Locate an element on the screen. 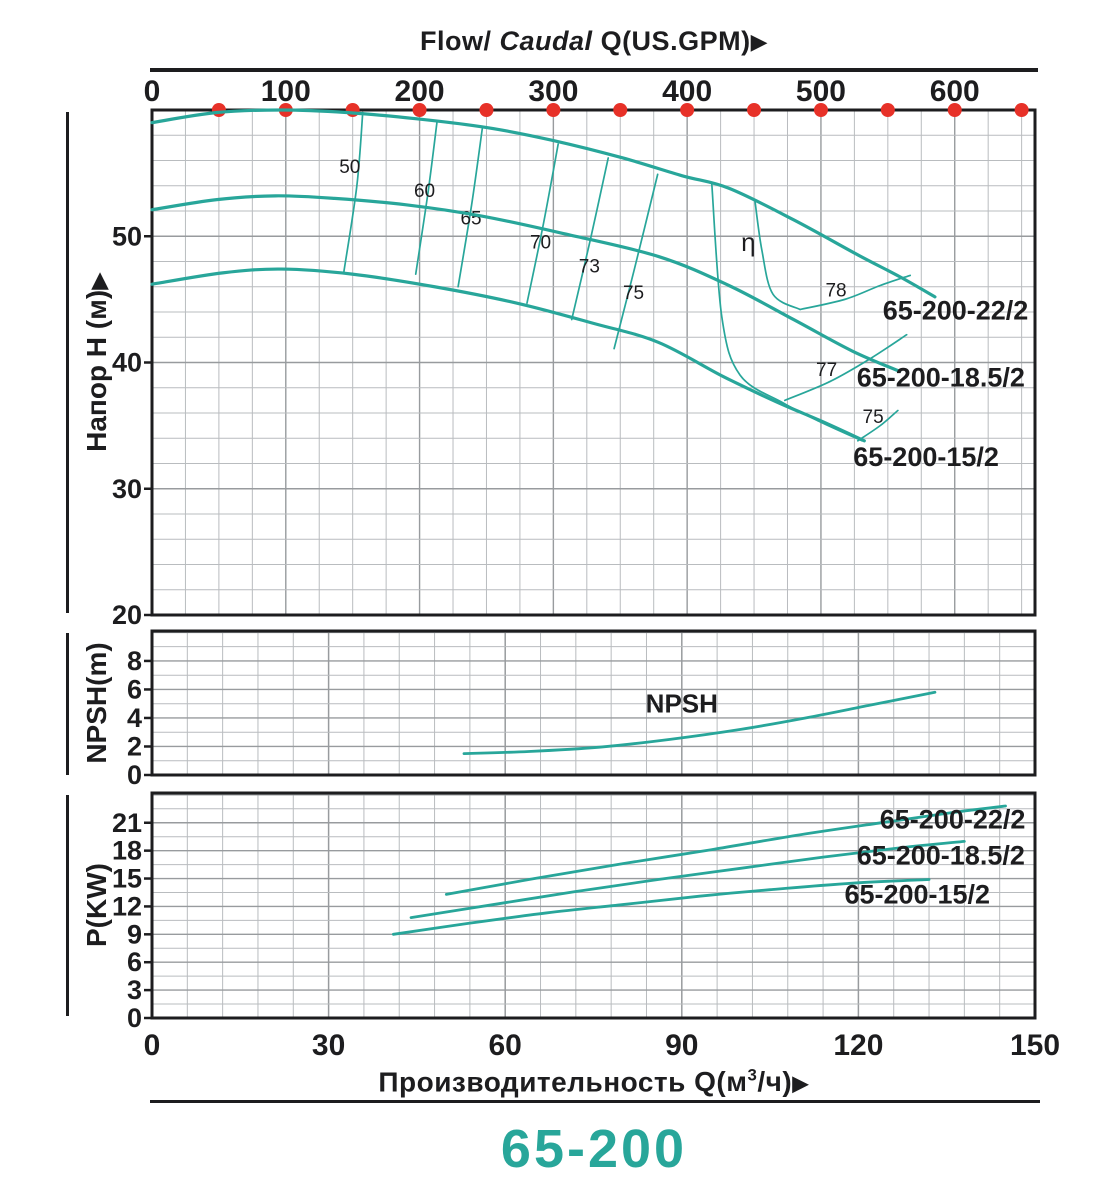 The width and height of the screenshot is (1108, 1200). head-curve-label-65-200-18.5/2: 65-200-18.5/2 is located at coordinates (941, 377).